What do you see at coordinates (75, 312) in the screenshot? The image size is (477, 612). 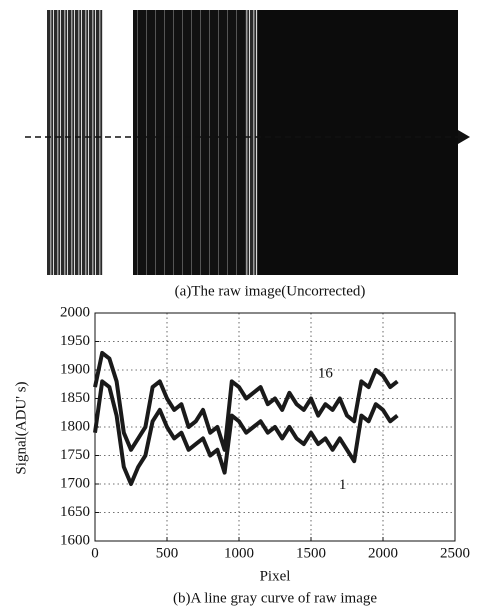 I see `y-tick-label: 2000` at bounding box center [75, 312].